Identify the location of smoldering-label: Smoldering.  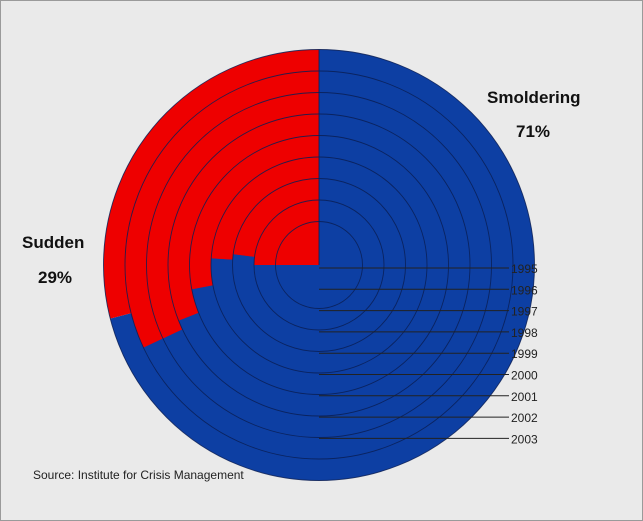
(534, 97).